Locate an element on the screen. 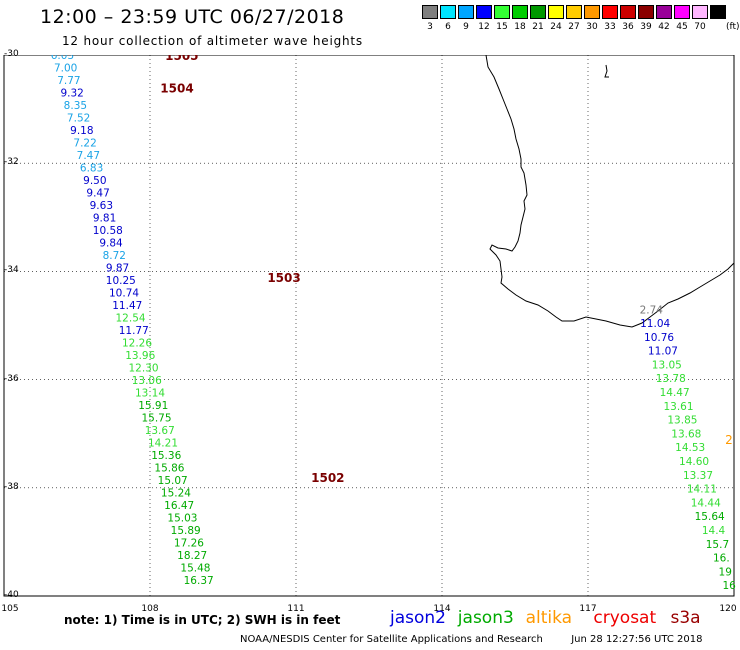 This screenshot has height=650, width=740. legend-label: 36 is located at coordinates (628, 27).